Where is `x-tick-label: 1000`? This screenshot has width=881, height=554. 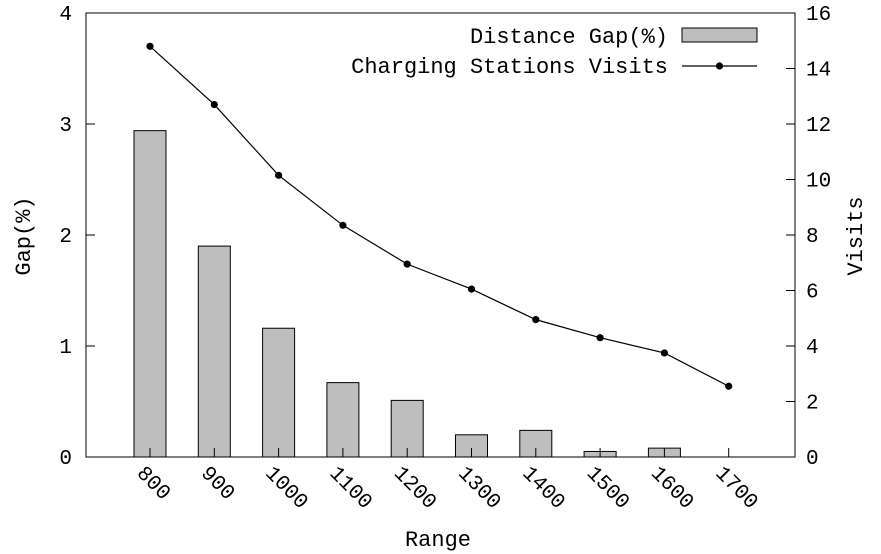 x-tick-label: 1000 is located at coordinates (286, 489).